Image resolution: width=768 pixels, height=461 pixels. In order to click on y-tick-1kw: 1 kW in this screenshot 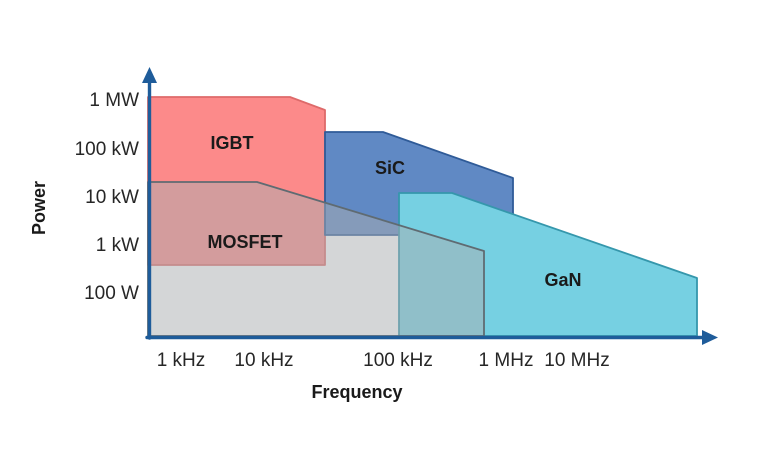, I will do `click(117, 245)`.